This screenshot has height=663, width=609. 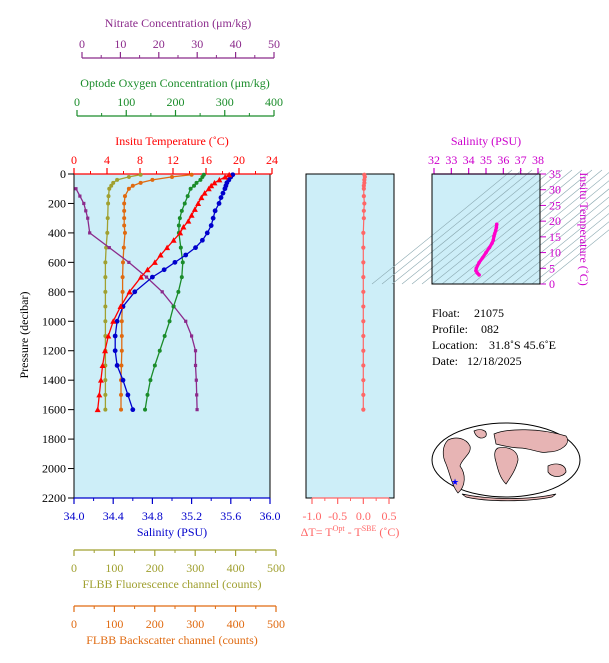 I want to click on ts-temperature-tick-label: 0, so click(x=552, y=284).